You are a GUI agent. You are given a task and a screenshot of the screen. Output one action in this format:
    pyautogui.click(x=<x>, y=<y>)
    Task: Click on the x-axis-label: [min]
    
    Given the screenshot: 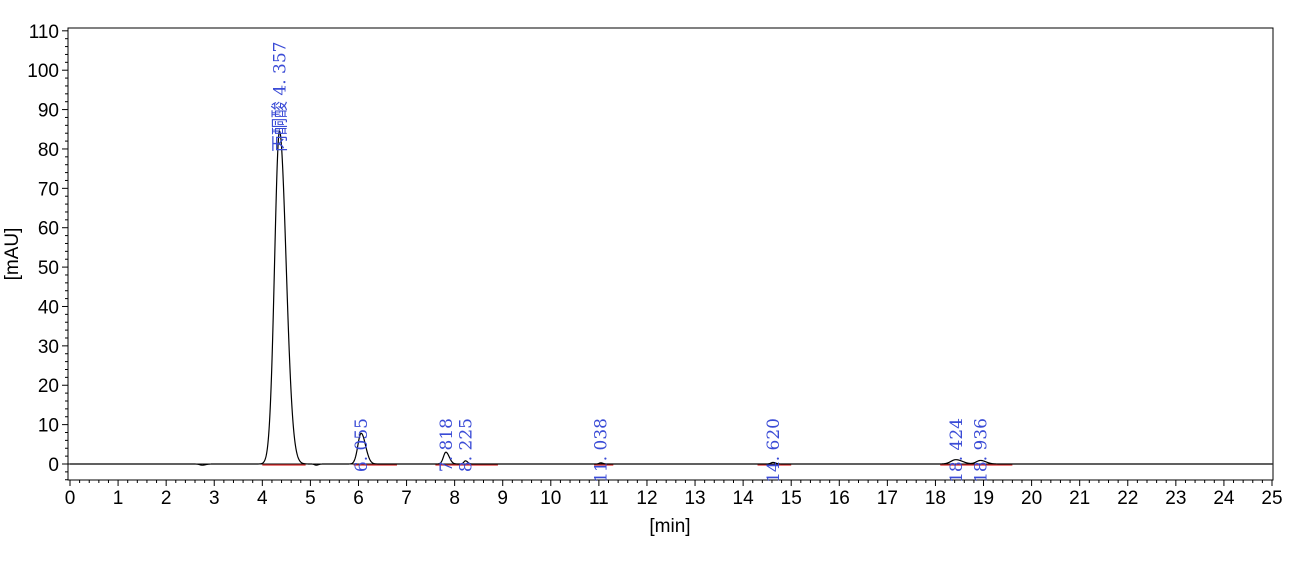 What is the action you would take?
    pyautogui.click(x=669, y=526)
    